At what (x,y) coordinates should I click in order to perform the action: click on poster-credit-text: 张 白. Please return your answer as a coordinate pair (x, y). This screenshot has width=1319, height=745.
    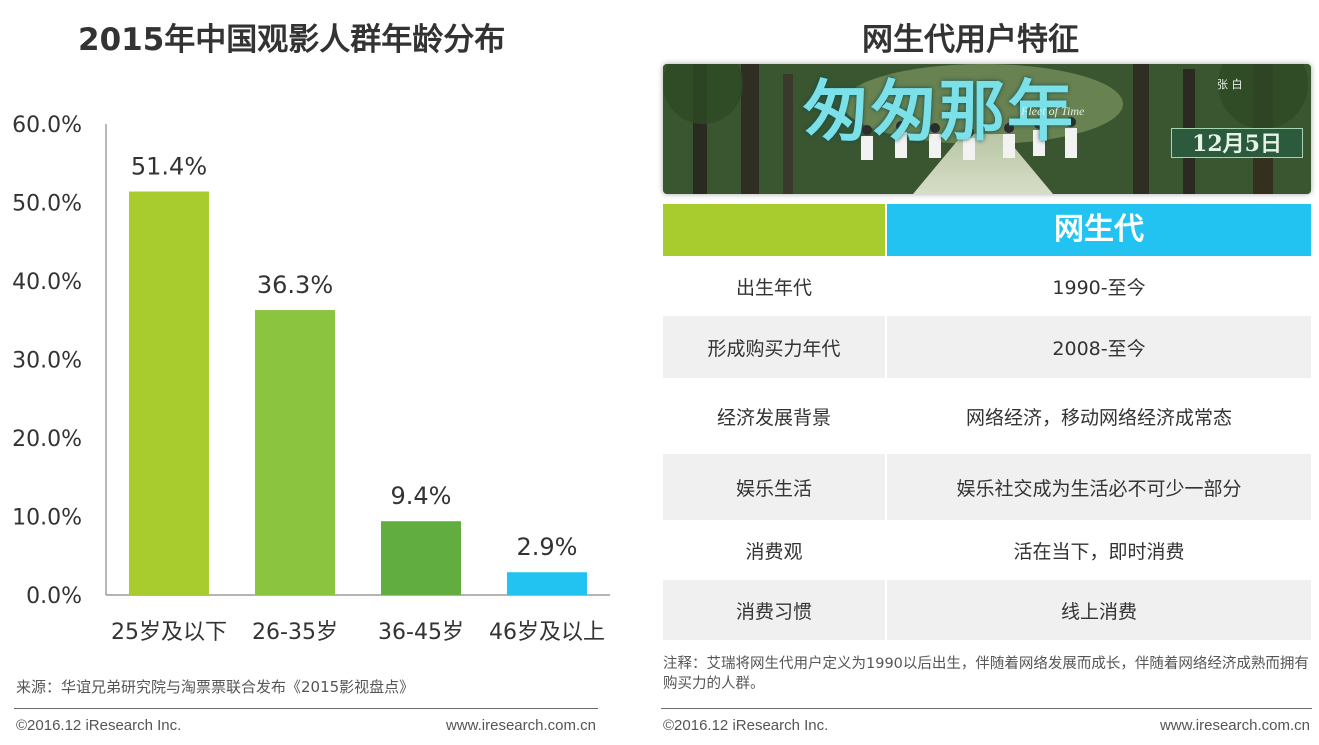
    Looking at the image, I should click on (1230, 84).